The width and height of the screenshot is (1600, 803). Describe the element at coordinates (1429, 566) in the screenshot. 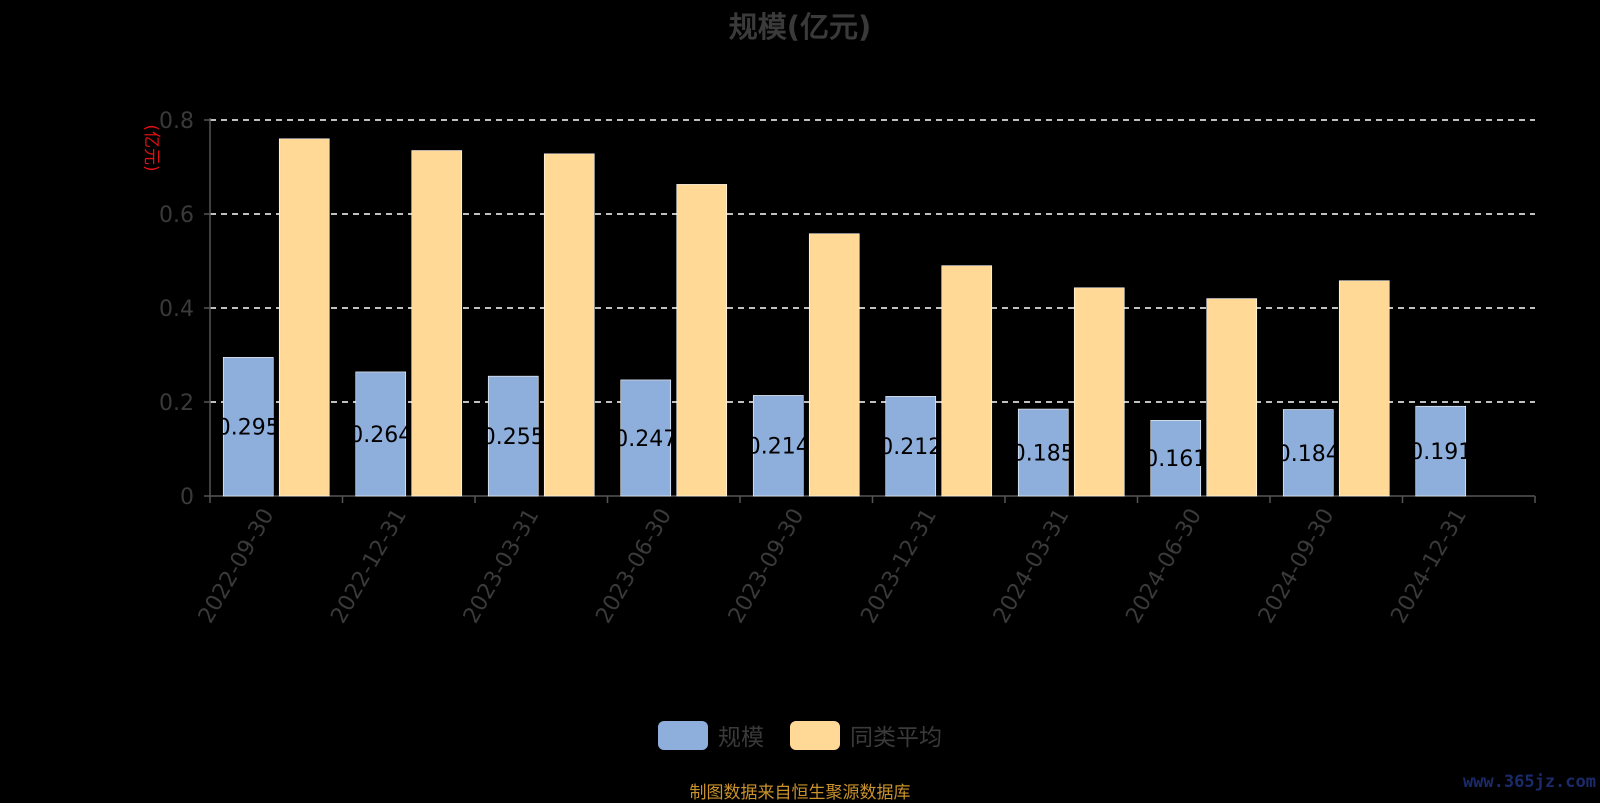

I see `x-tick-label: 2024-12-31` at that location.